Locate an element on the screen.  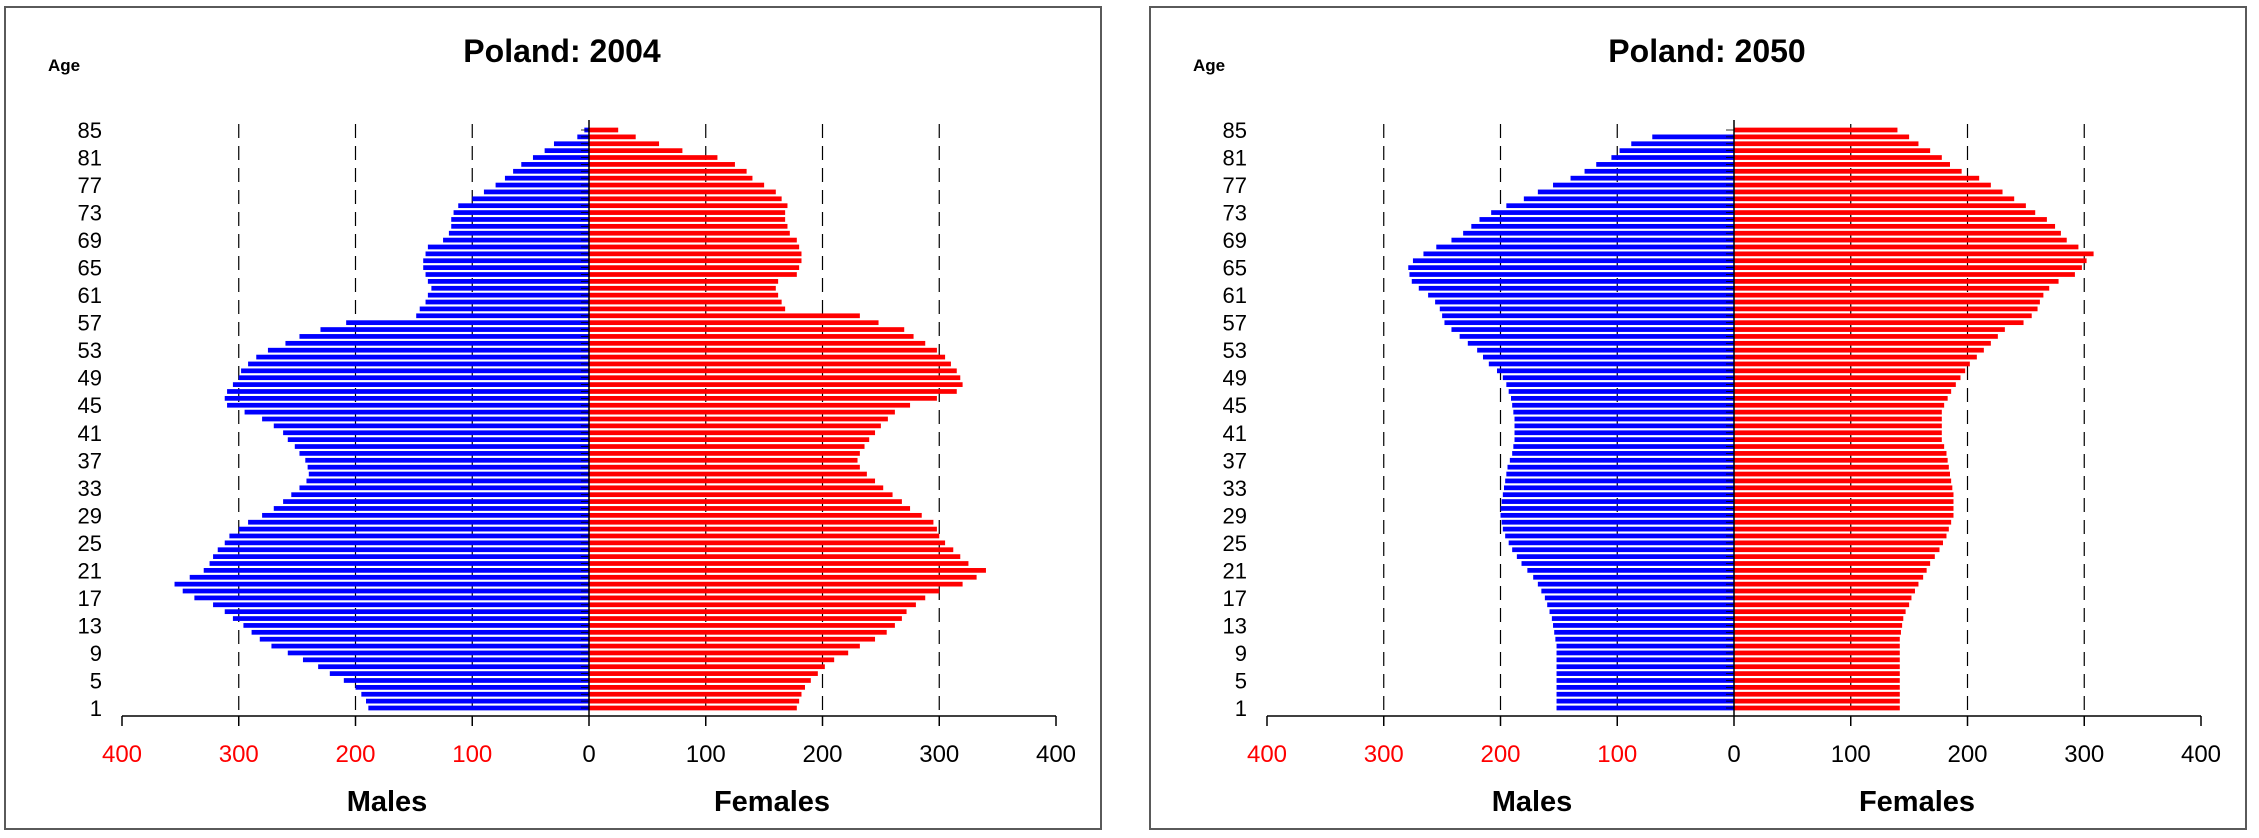
x-tick-label: 0 is located at coordinates (588, 754).